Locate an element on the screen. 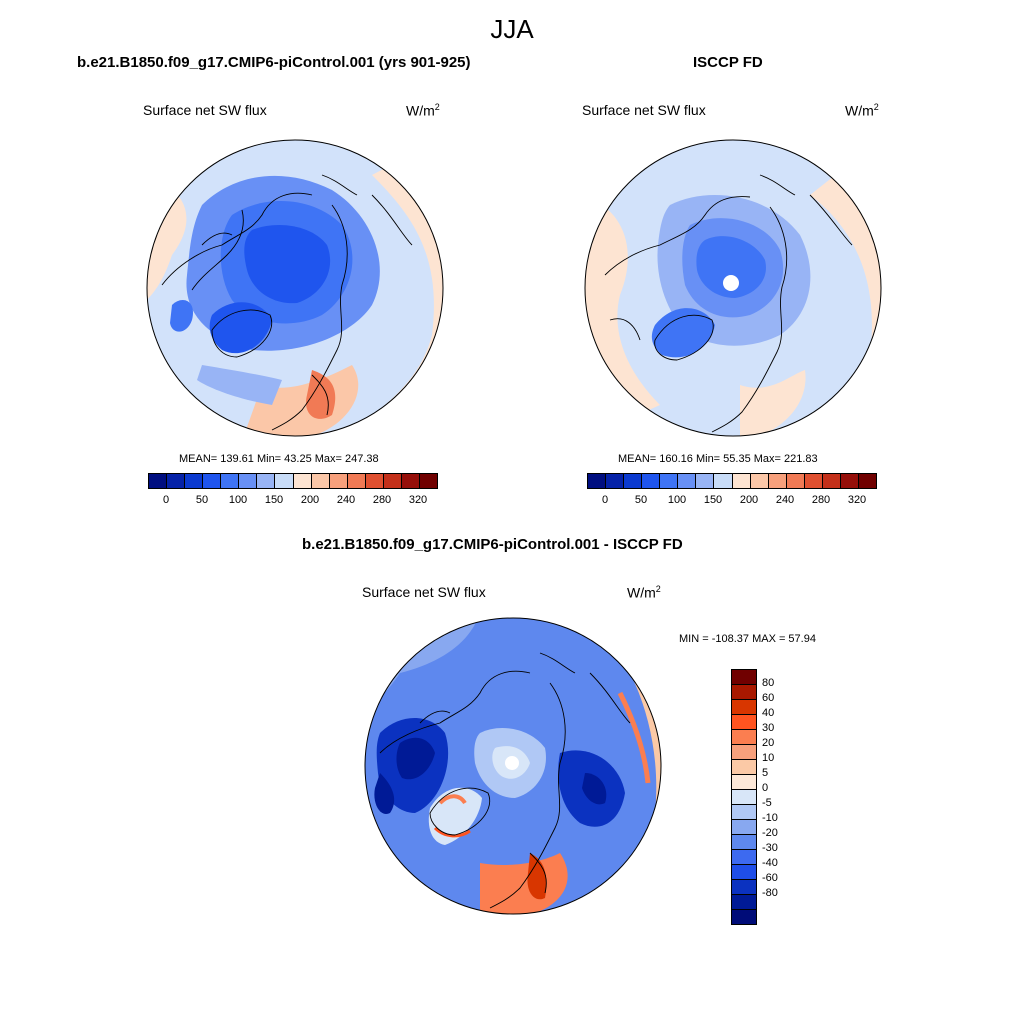  obs-units-label: W/m2 is located at coordinates (862, 110).